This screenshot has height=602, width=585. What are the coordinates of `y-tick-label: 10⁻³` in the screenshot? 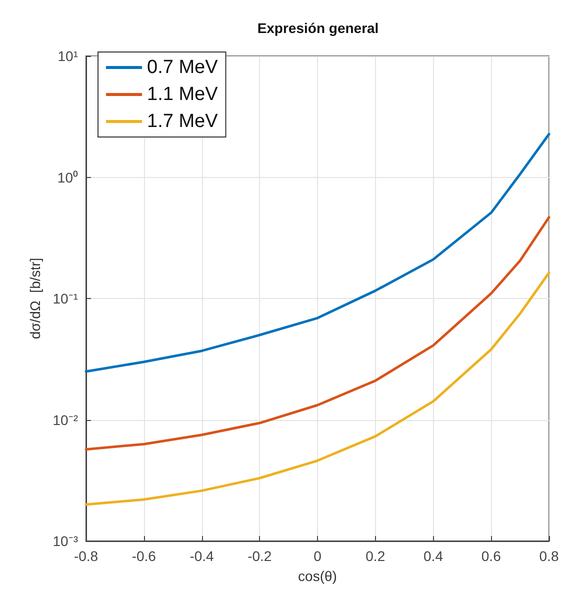 It's located at (65, 541).